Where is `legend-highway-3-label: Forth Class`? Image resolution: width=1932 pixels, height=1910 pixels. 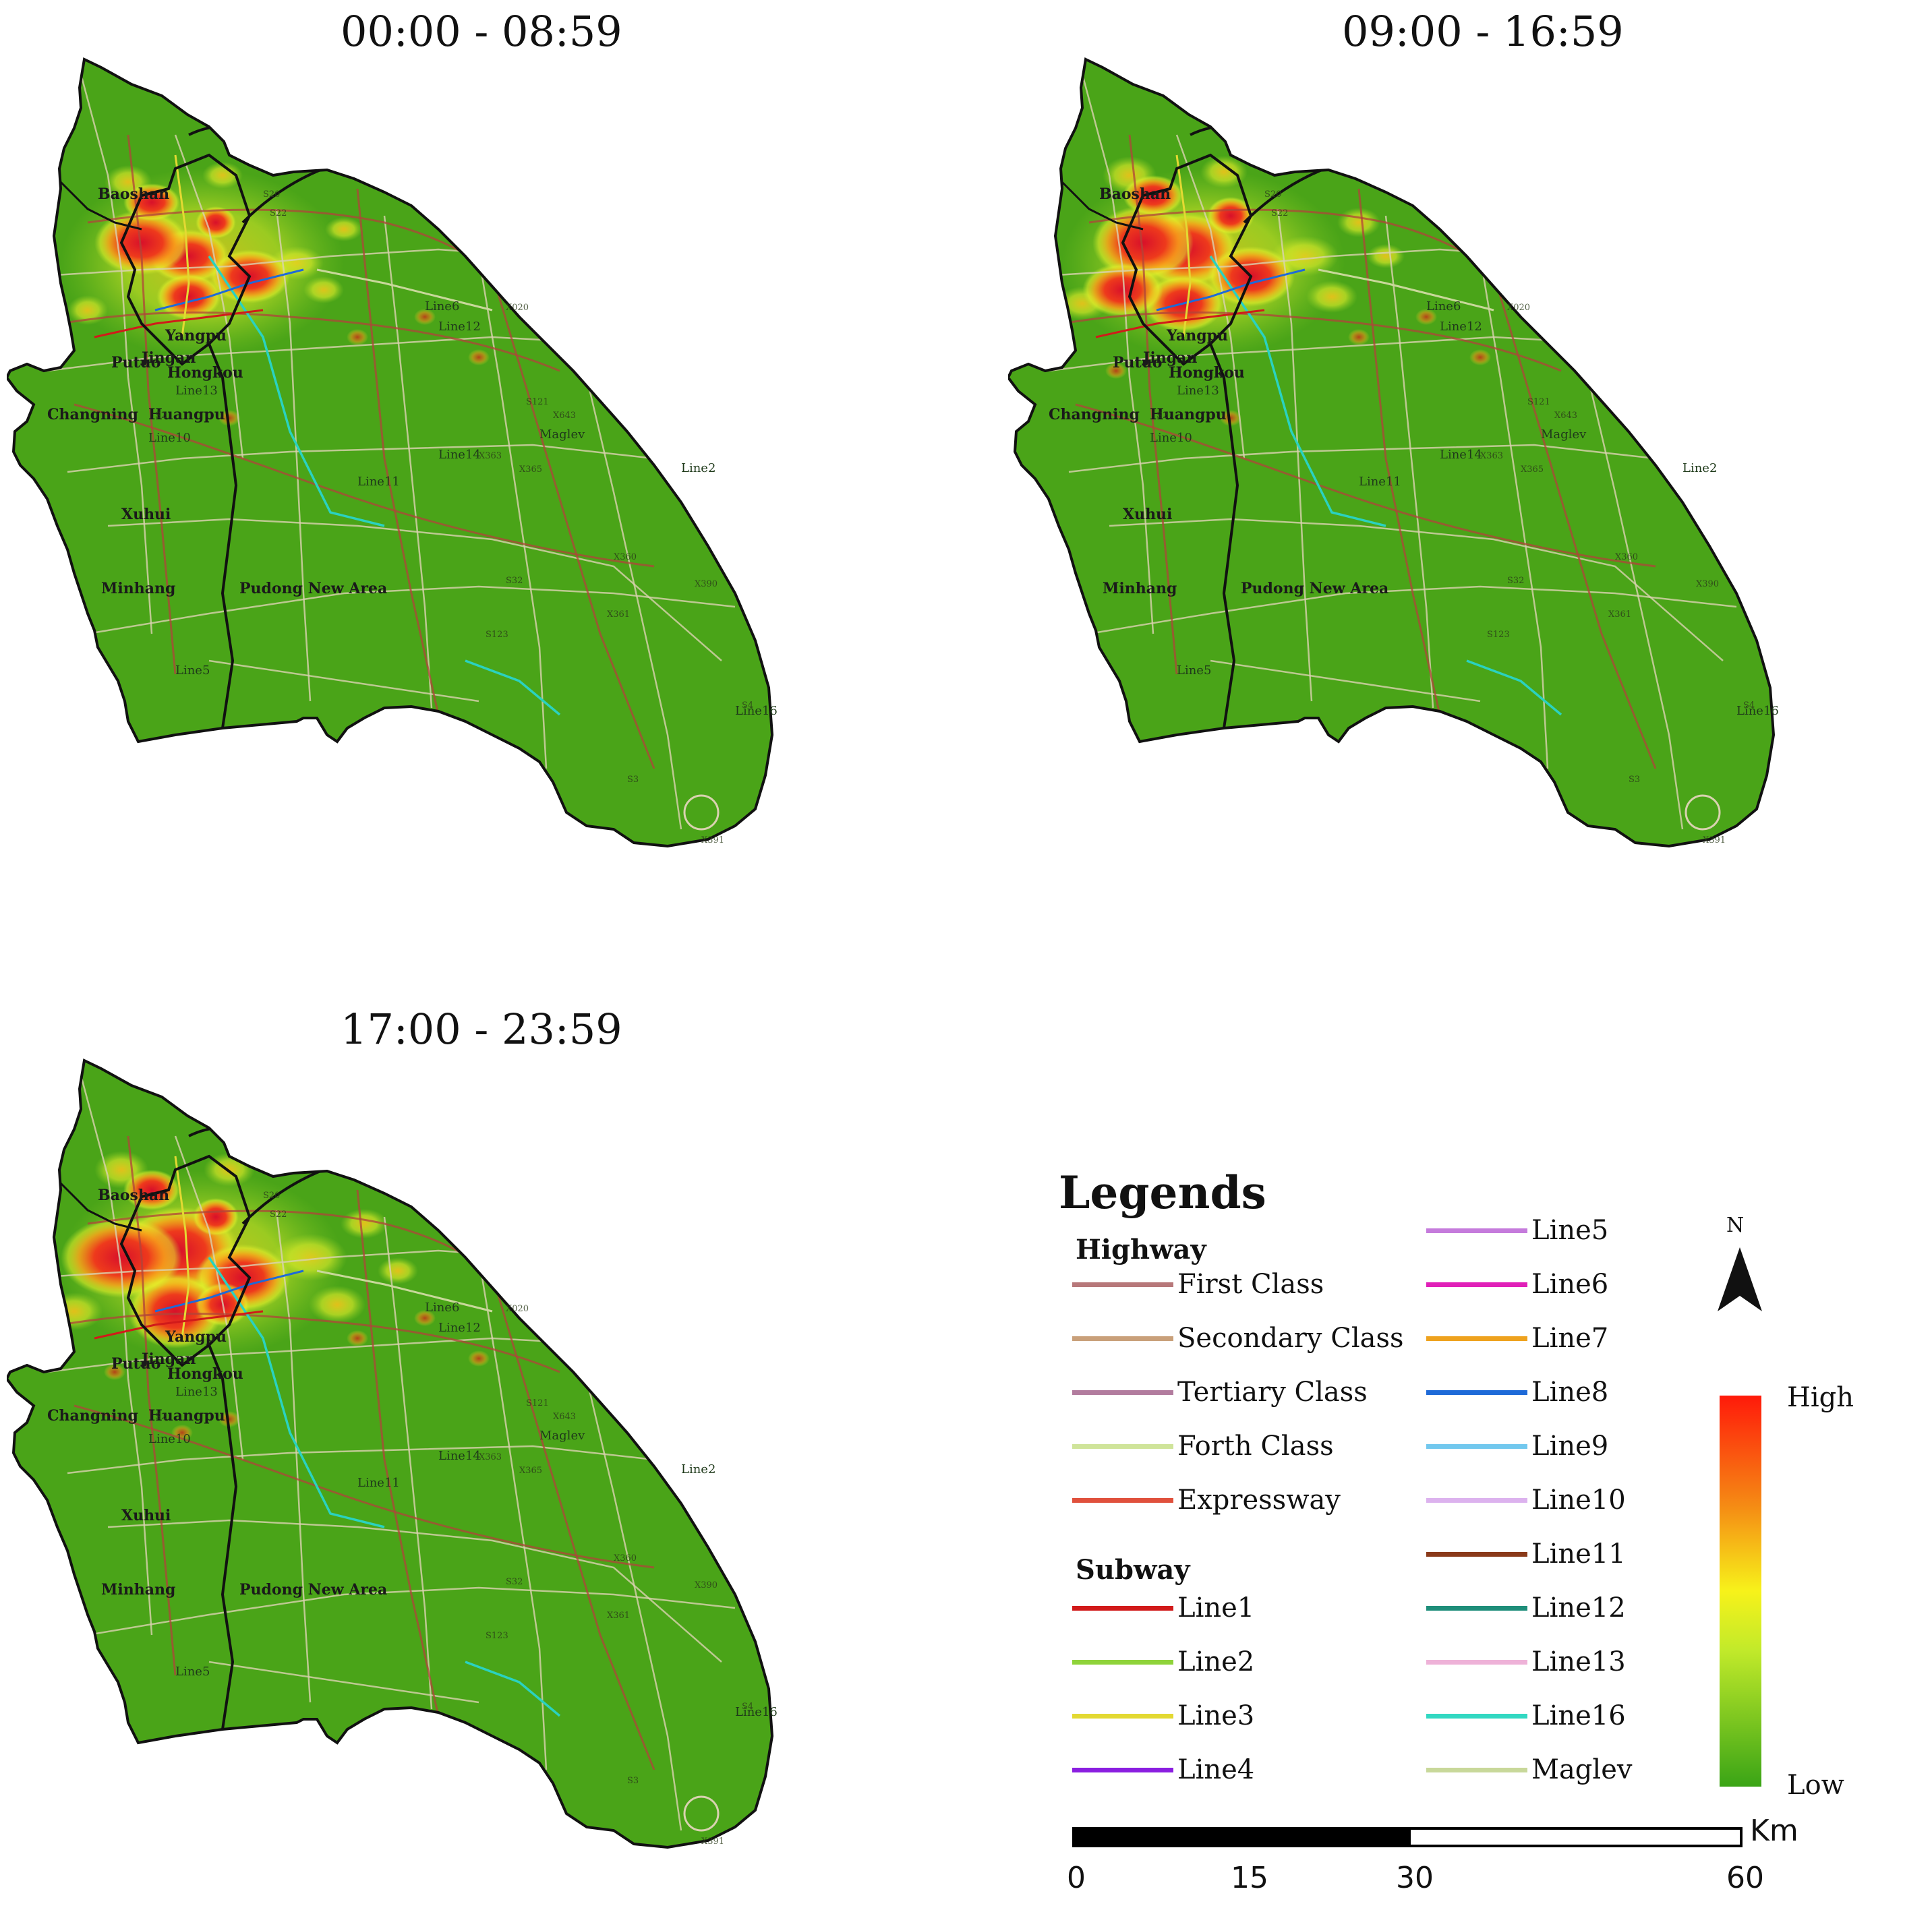
legend-highway-3-label: Forth Class is located at coordinates (1256, 1446).